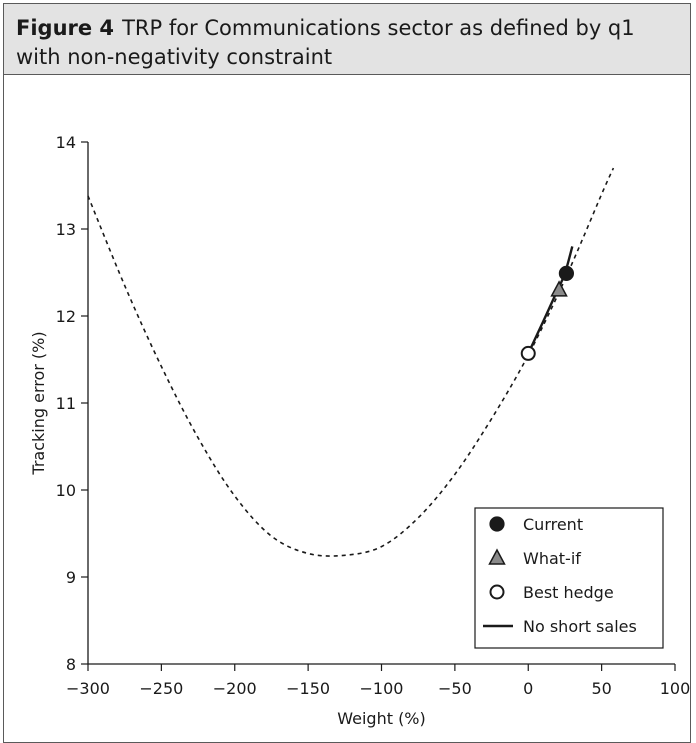 The width and height of the screenshot is (696, 743). What do you see at coordinates (455, 688) in the screenshot?
I see `x-tick-label: −50` at bounding box center [455, 688].